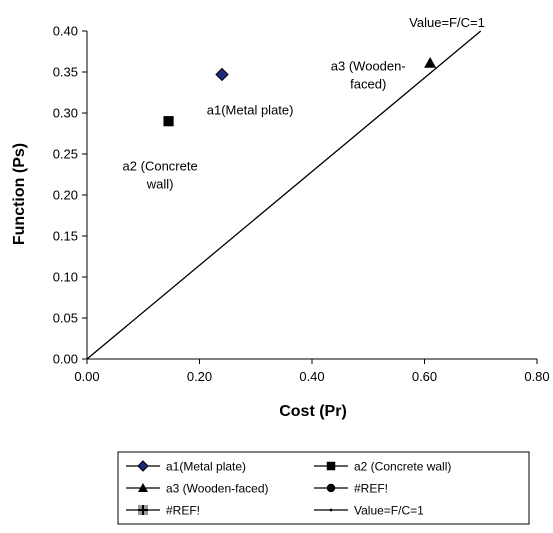  Describe the element at coordinates (65, 154) in the screenshot. I see `y-tick-label: 0.25` at that location.